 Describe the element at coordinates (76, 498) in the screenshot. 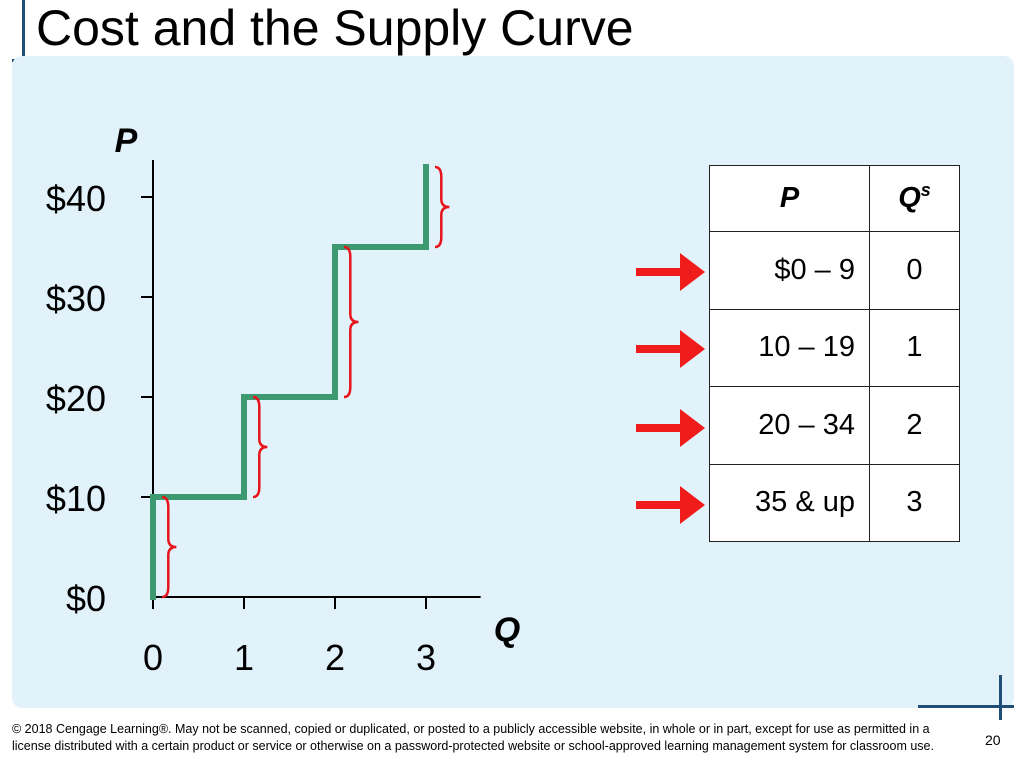

I see `y-tick-label: $10` at that location.